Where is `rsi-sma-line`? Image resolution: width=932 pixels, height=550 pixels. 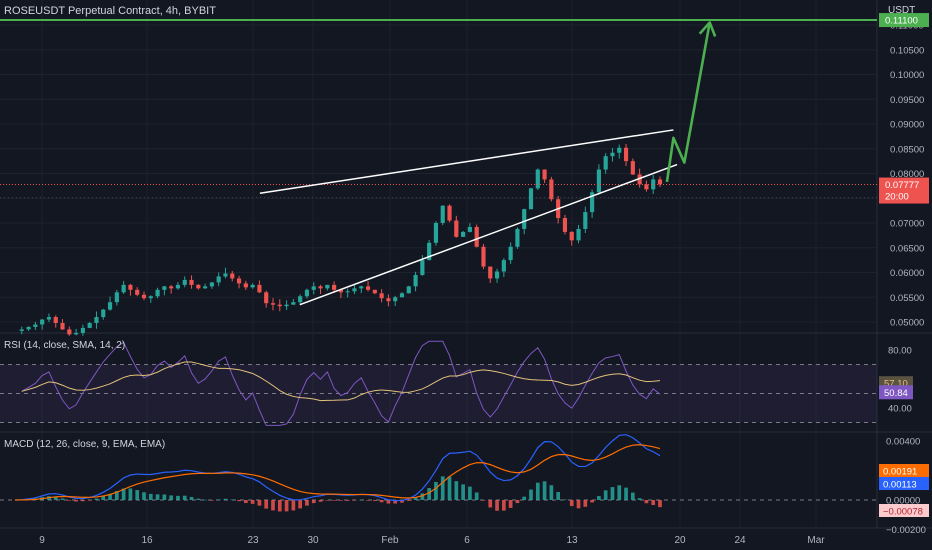 rsi-sma-line is located at coordinates (341, 381).